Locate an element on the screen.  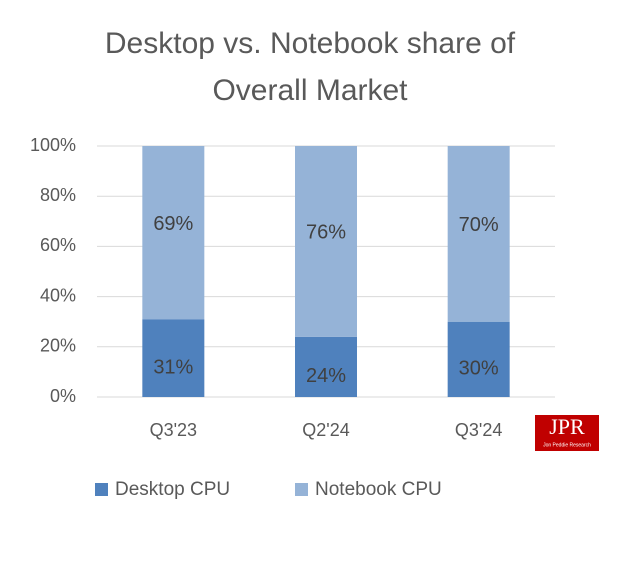
value-label: 70% is located at coordinates (479, 225).